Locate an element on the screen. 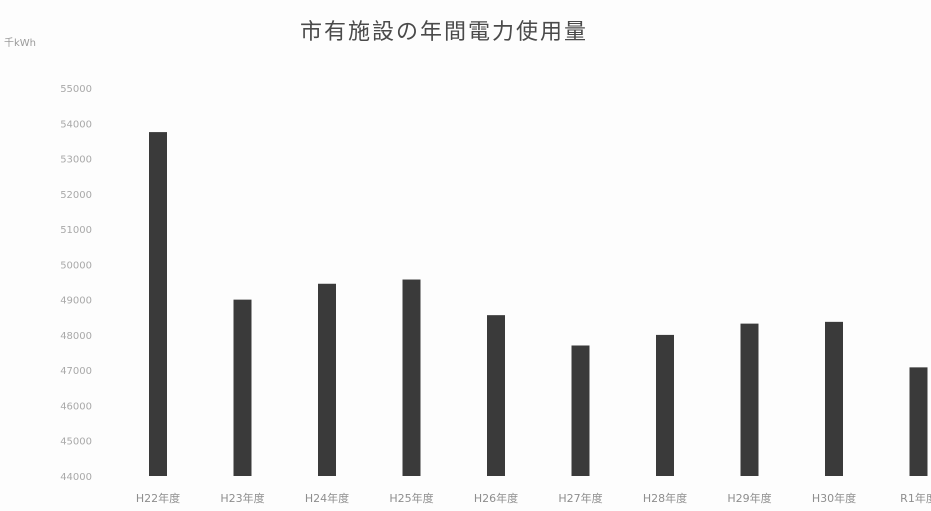 Image resolution: width=931 pixels, height=511 pixels. y-tick-label: 51000 is located at coordinates (76, 230).